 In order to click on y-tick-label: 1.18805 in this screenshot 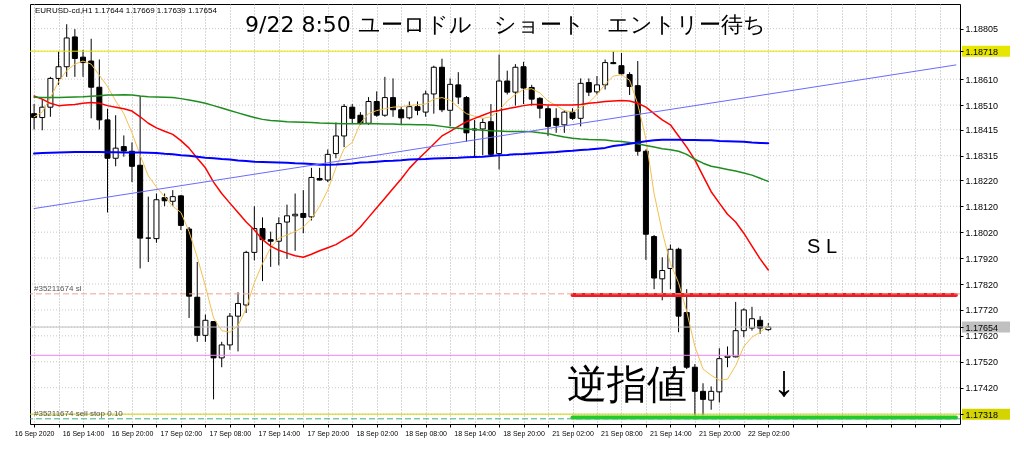, I will do `click(982, 29)`.